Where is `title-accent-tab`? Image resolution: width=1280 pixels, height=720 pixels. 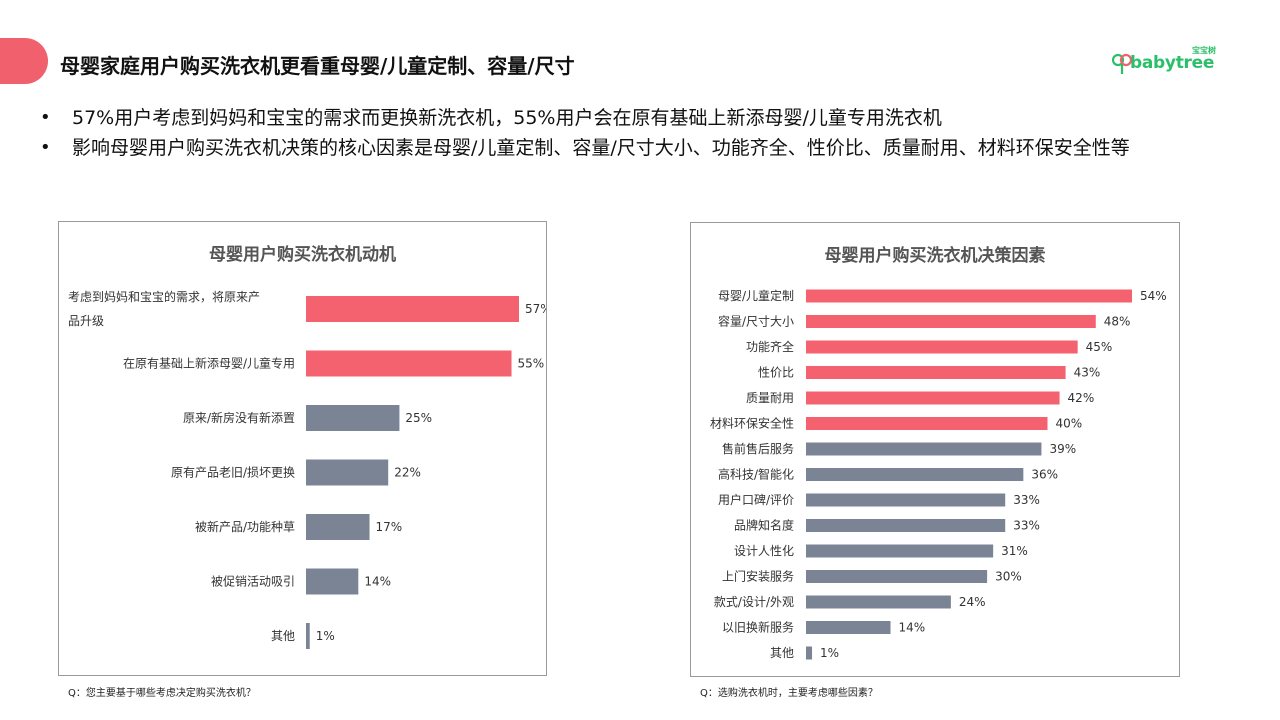 title-accent-tab is located at coordinates (24, 61).